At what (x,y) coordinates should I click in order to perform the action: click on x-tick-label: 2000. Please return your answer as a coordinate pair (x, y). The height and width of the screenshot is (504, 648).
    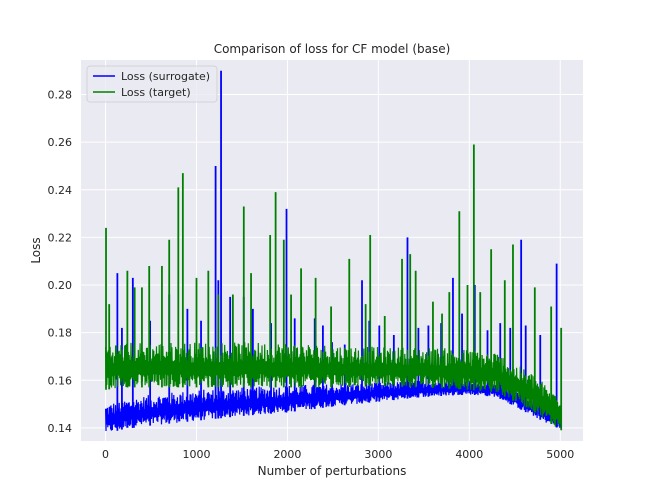
    Looking at the image, I should click on (287, 454).